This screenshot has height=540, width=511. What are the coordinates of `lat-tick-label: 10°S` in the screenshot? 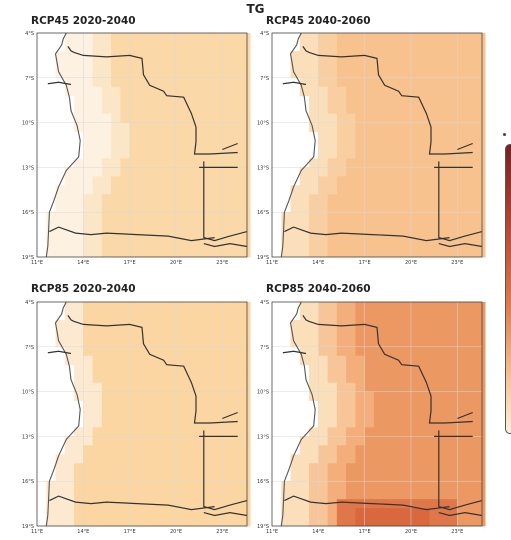 It's located at (263, 393).